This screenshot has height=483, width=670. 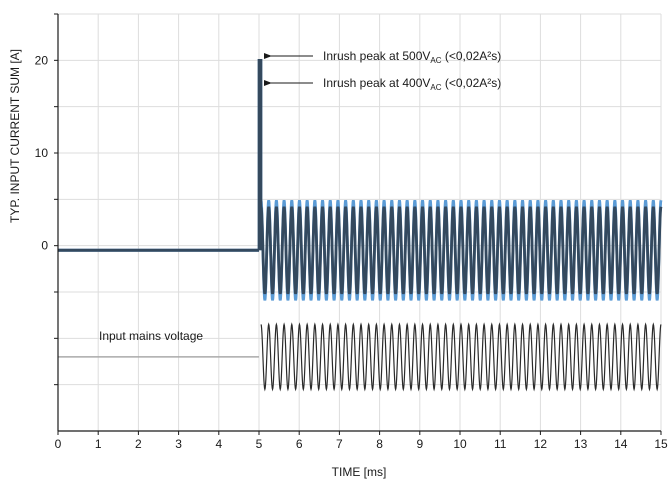 What do you see at coordinates (460, 444) in the screenshot?
I see `x-tick-label-10: 10` at bounding box center [460, 444].